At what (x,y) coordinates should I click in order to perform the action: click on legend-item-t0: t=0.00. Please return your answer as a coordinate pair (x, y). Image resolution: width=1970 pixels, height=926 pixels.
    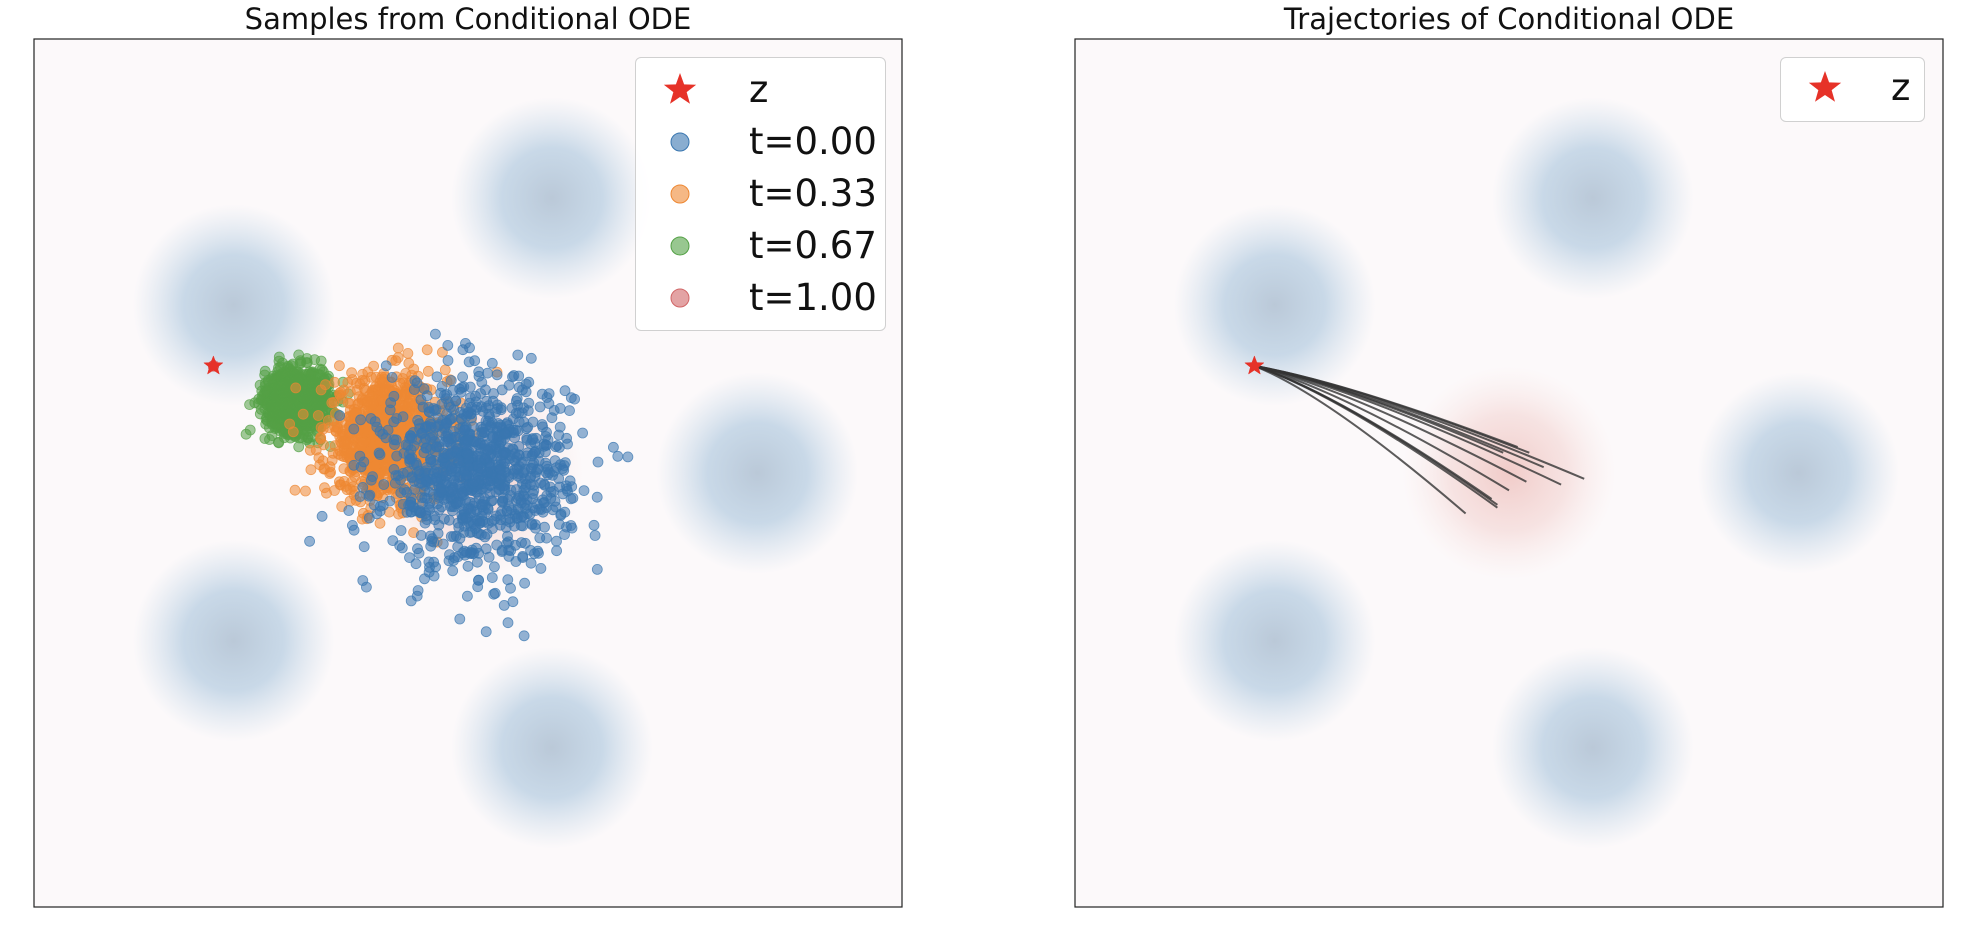
    Looking at the image, I should click on (760, 142).